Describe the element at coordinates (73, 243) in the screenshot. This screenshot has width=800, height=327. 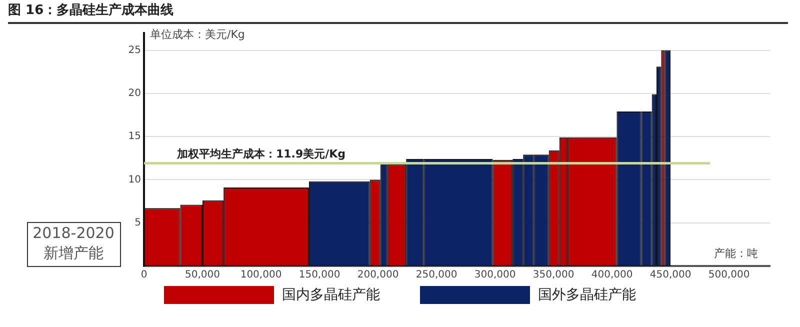
I see `text: 2018-2020 新增产能` at that location.